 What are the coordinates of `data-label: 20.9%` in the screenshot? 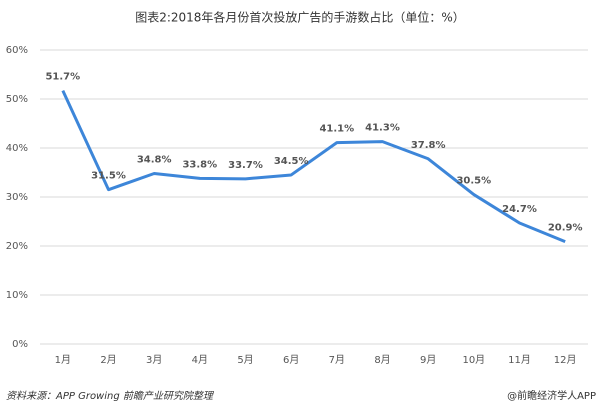 It's located at (565, 228).